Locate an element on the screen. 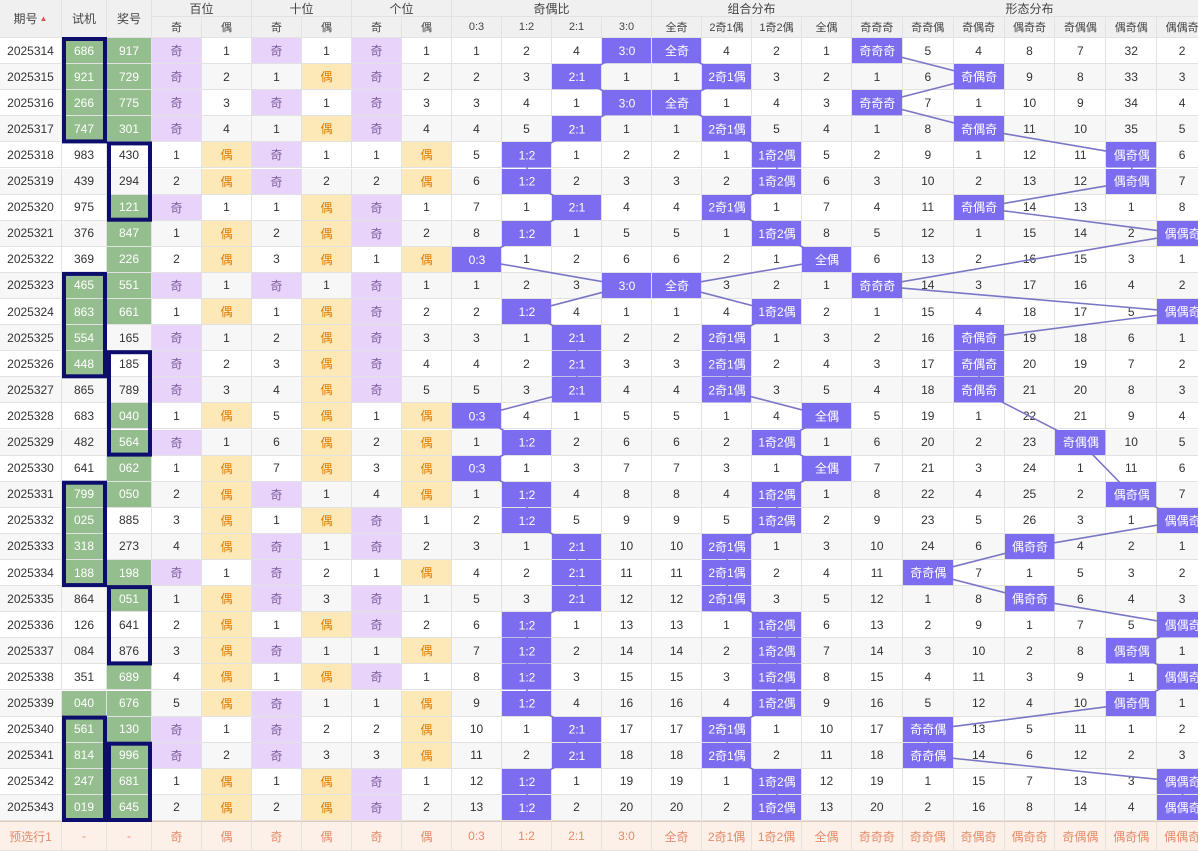 The image size is (1198, 851). row-period: 2025323 is located at coordinates (31, 285).